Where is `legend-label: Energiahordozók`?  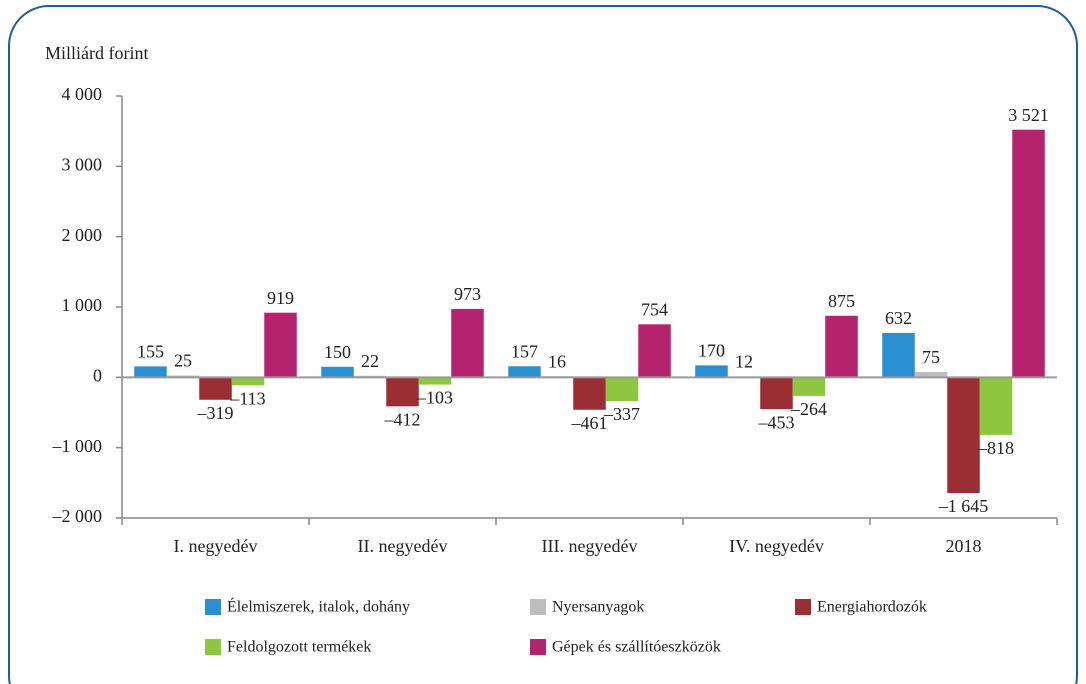
legend-label: Energiahordozók is located at coordinates (872, 607).